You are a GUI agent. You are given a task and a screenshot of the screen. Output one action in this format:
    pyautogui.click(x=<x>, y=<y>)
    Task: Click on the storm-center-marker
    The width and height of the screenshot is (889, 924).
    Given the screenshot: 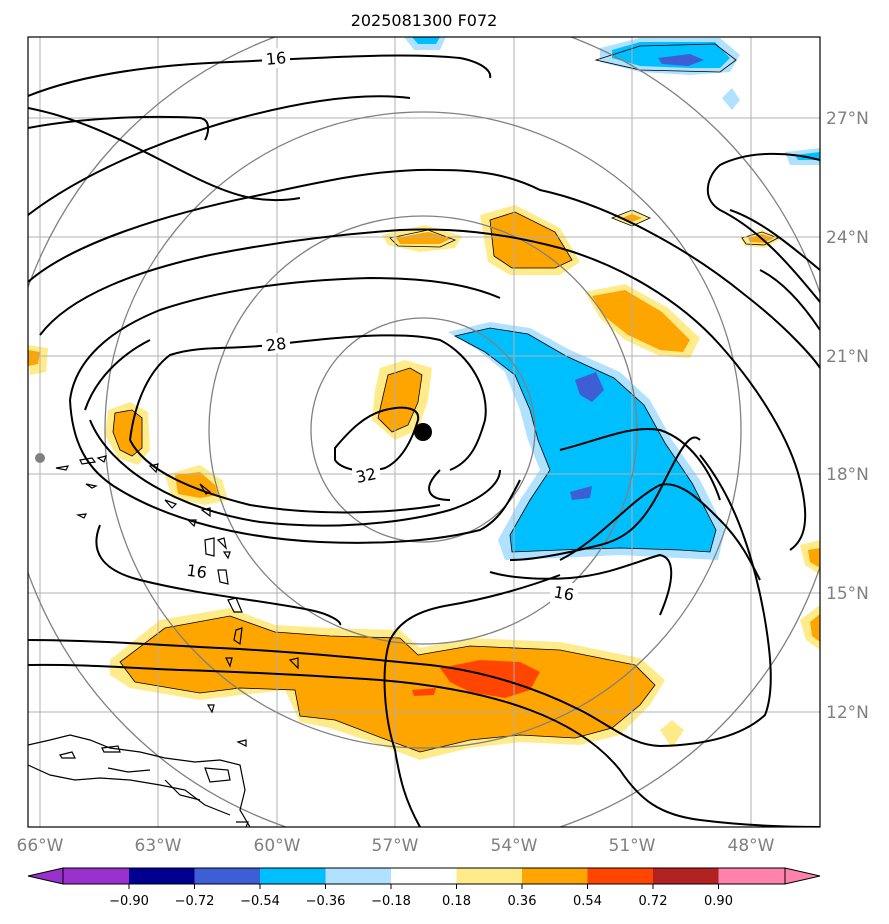 What is the action you would take?
    pyautogui.click(x=423, y=432)
    